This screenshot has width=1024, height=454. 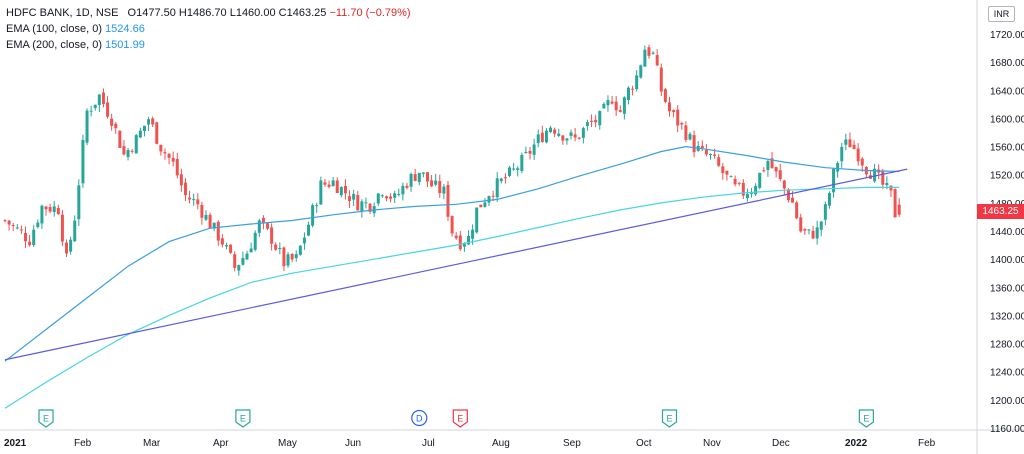 I want to click on x-tick-label: 2022, so click(x=856, y=443).